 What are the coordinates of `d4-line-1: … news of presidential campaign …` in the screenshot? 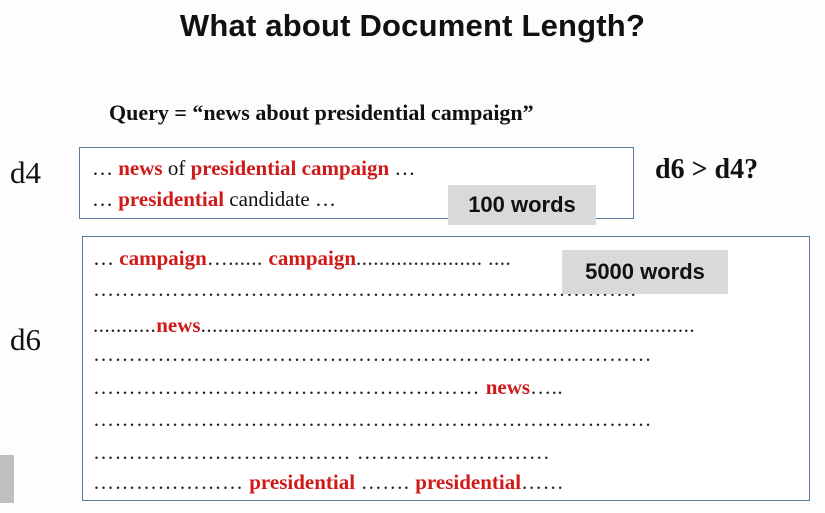 It's located at (253, 168).